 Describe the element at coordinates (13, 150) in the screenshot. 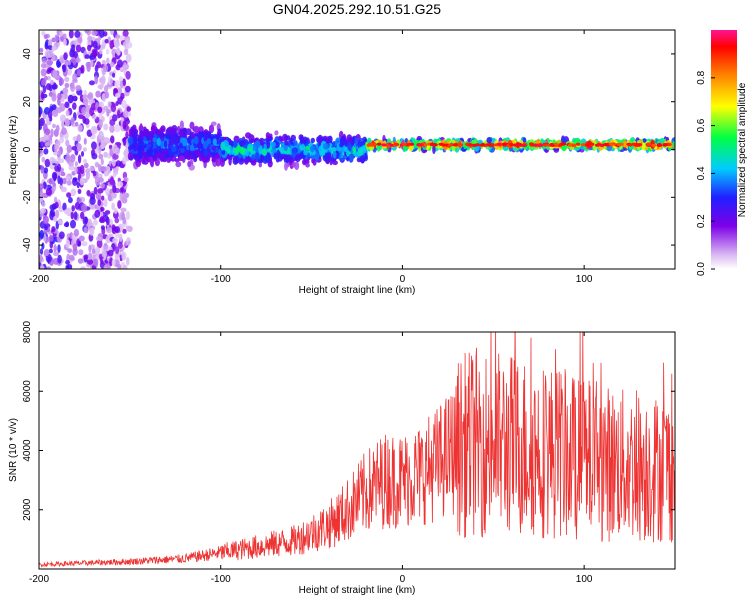

I see `spectrogram-y-label: Frequency (Hz)` at that location.